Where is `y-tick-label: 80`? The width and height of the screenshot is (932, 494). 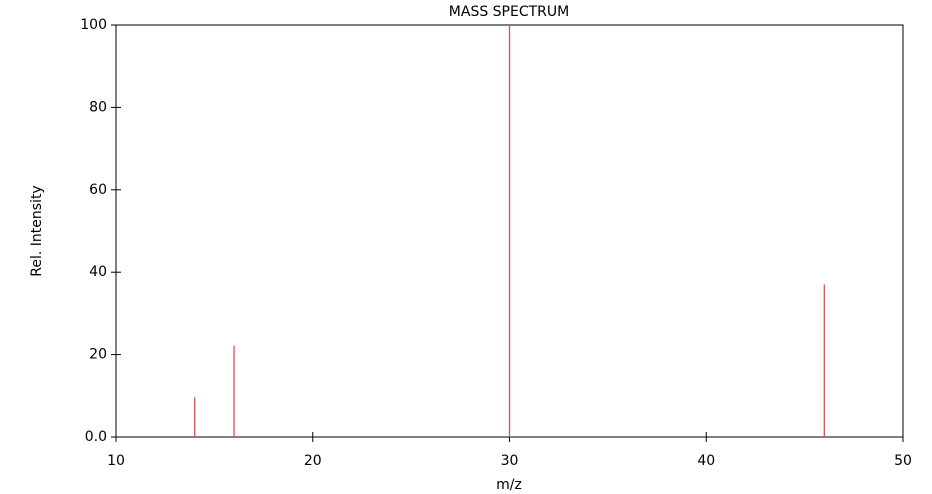 y-tick-label: 80 is located at coordinates (98, 107).